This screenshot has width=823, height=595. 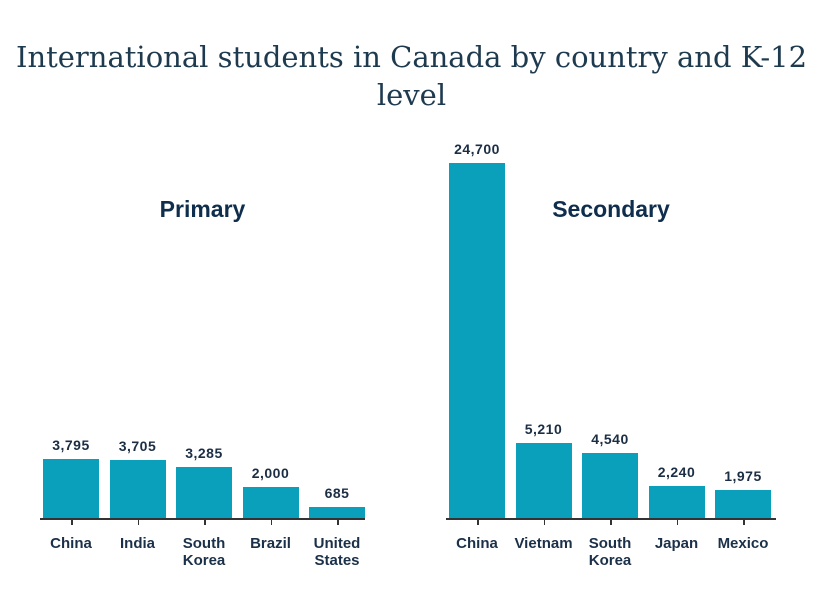 What do you see at coordinates (676, 471) in the screenshot?
I see `value-label: 2,240` at bounding box center [676, 471].